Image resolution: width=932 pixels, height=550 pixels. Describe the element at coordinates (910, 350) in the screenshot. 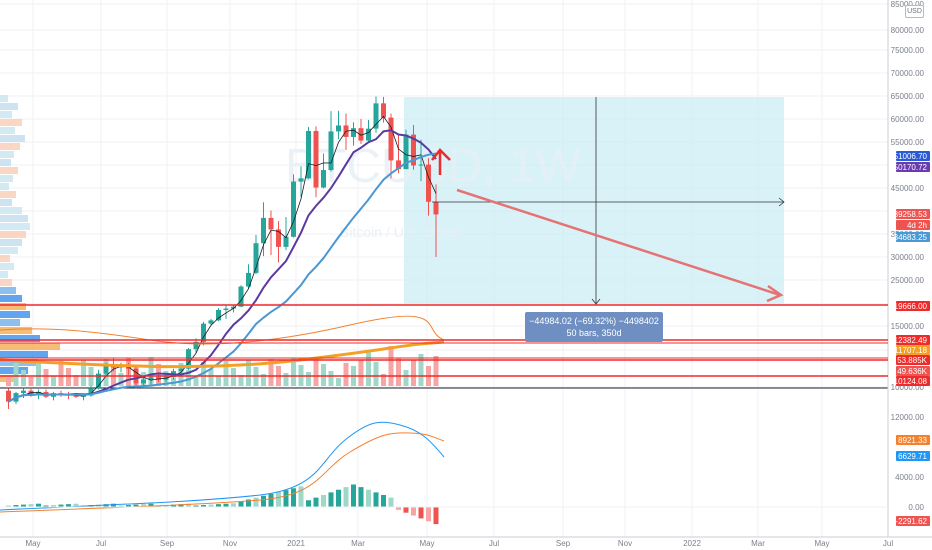

I see `price-tag-text: 11707.18` at that location.